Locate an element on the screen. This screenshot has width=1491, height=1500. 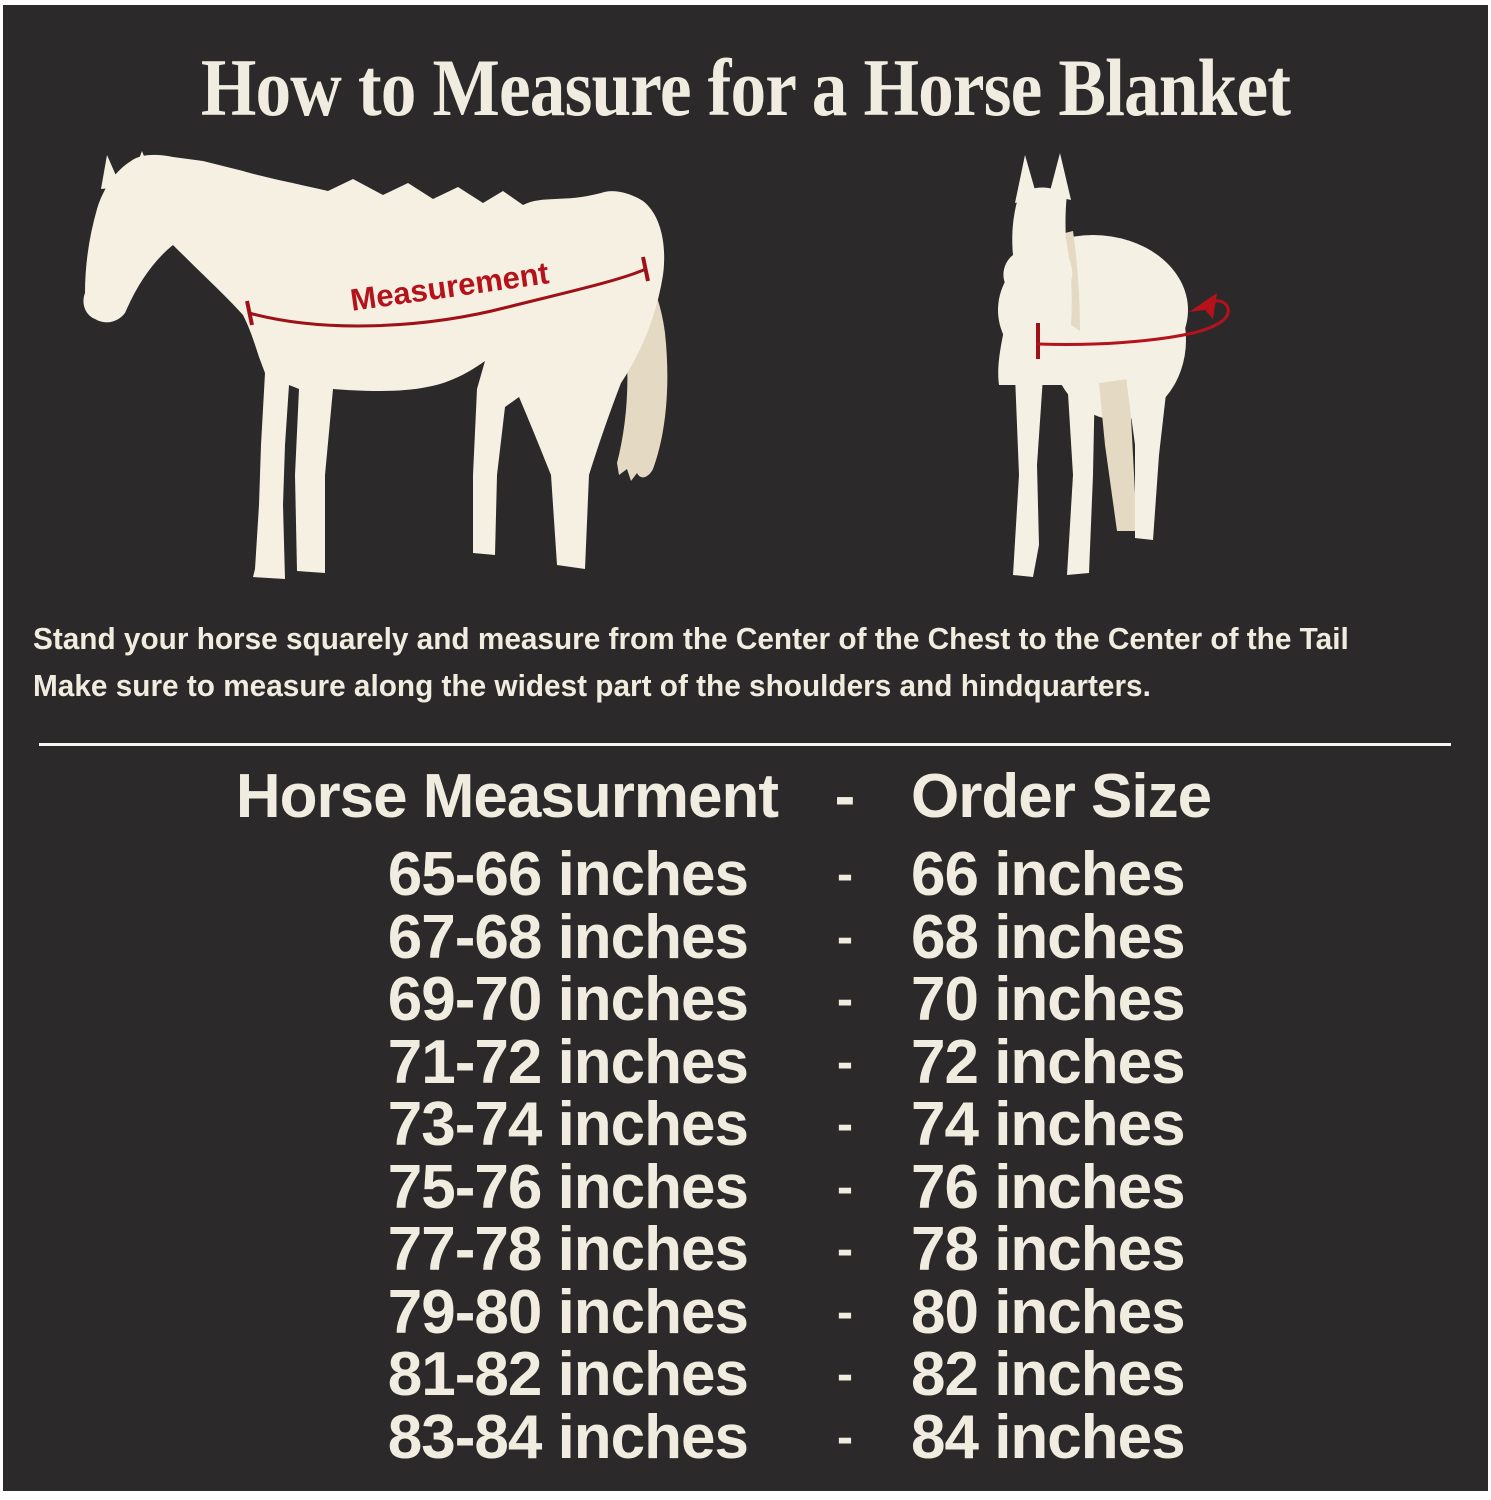
order-size-value: 70 inches is located at coordinates (1048, 999).